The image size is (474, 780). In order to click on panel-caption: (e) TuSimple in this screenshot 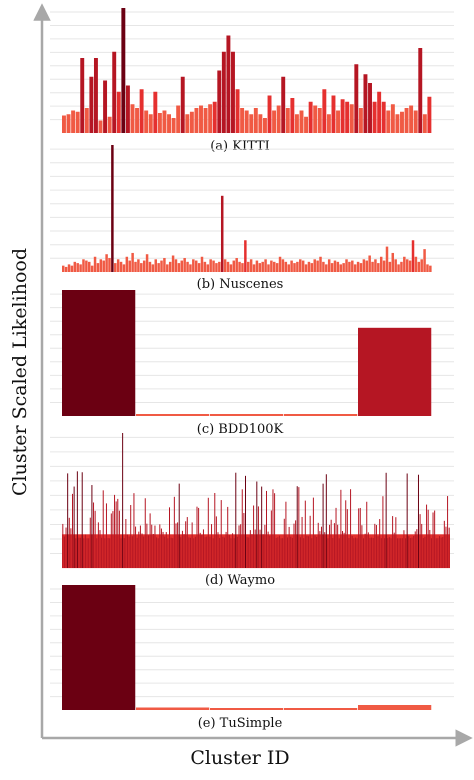, I will do `click(240, 723)`.